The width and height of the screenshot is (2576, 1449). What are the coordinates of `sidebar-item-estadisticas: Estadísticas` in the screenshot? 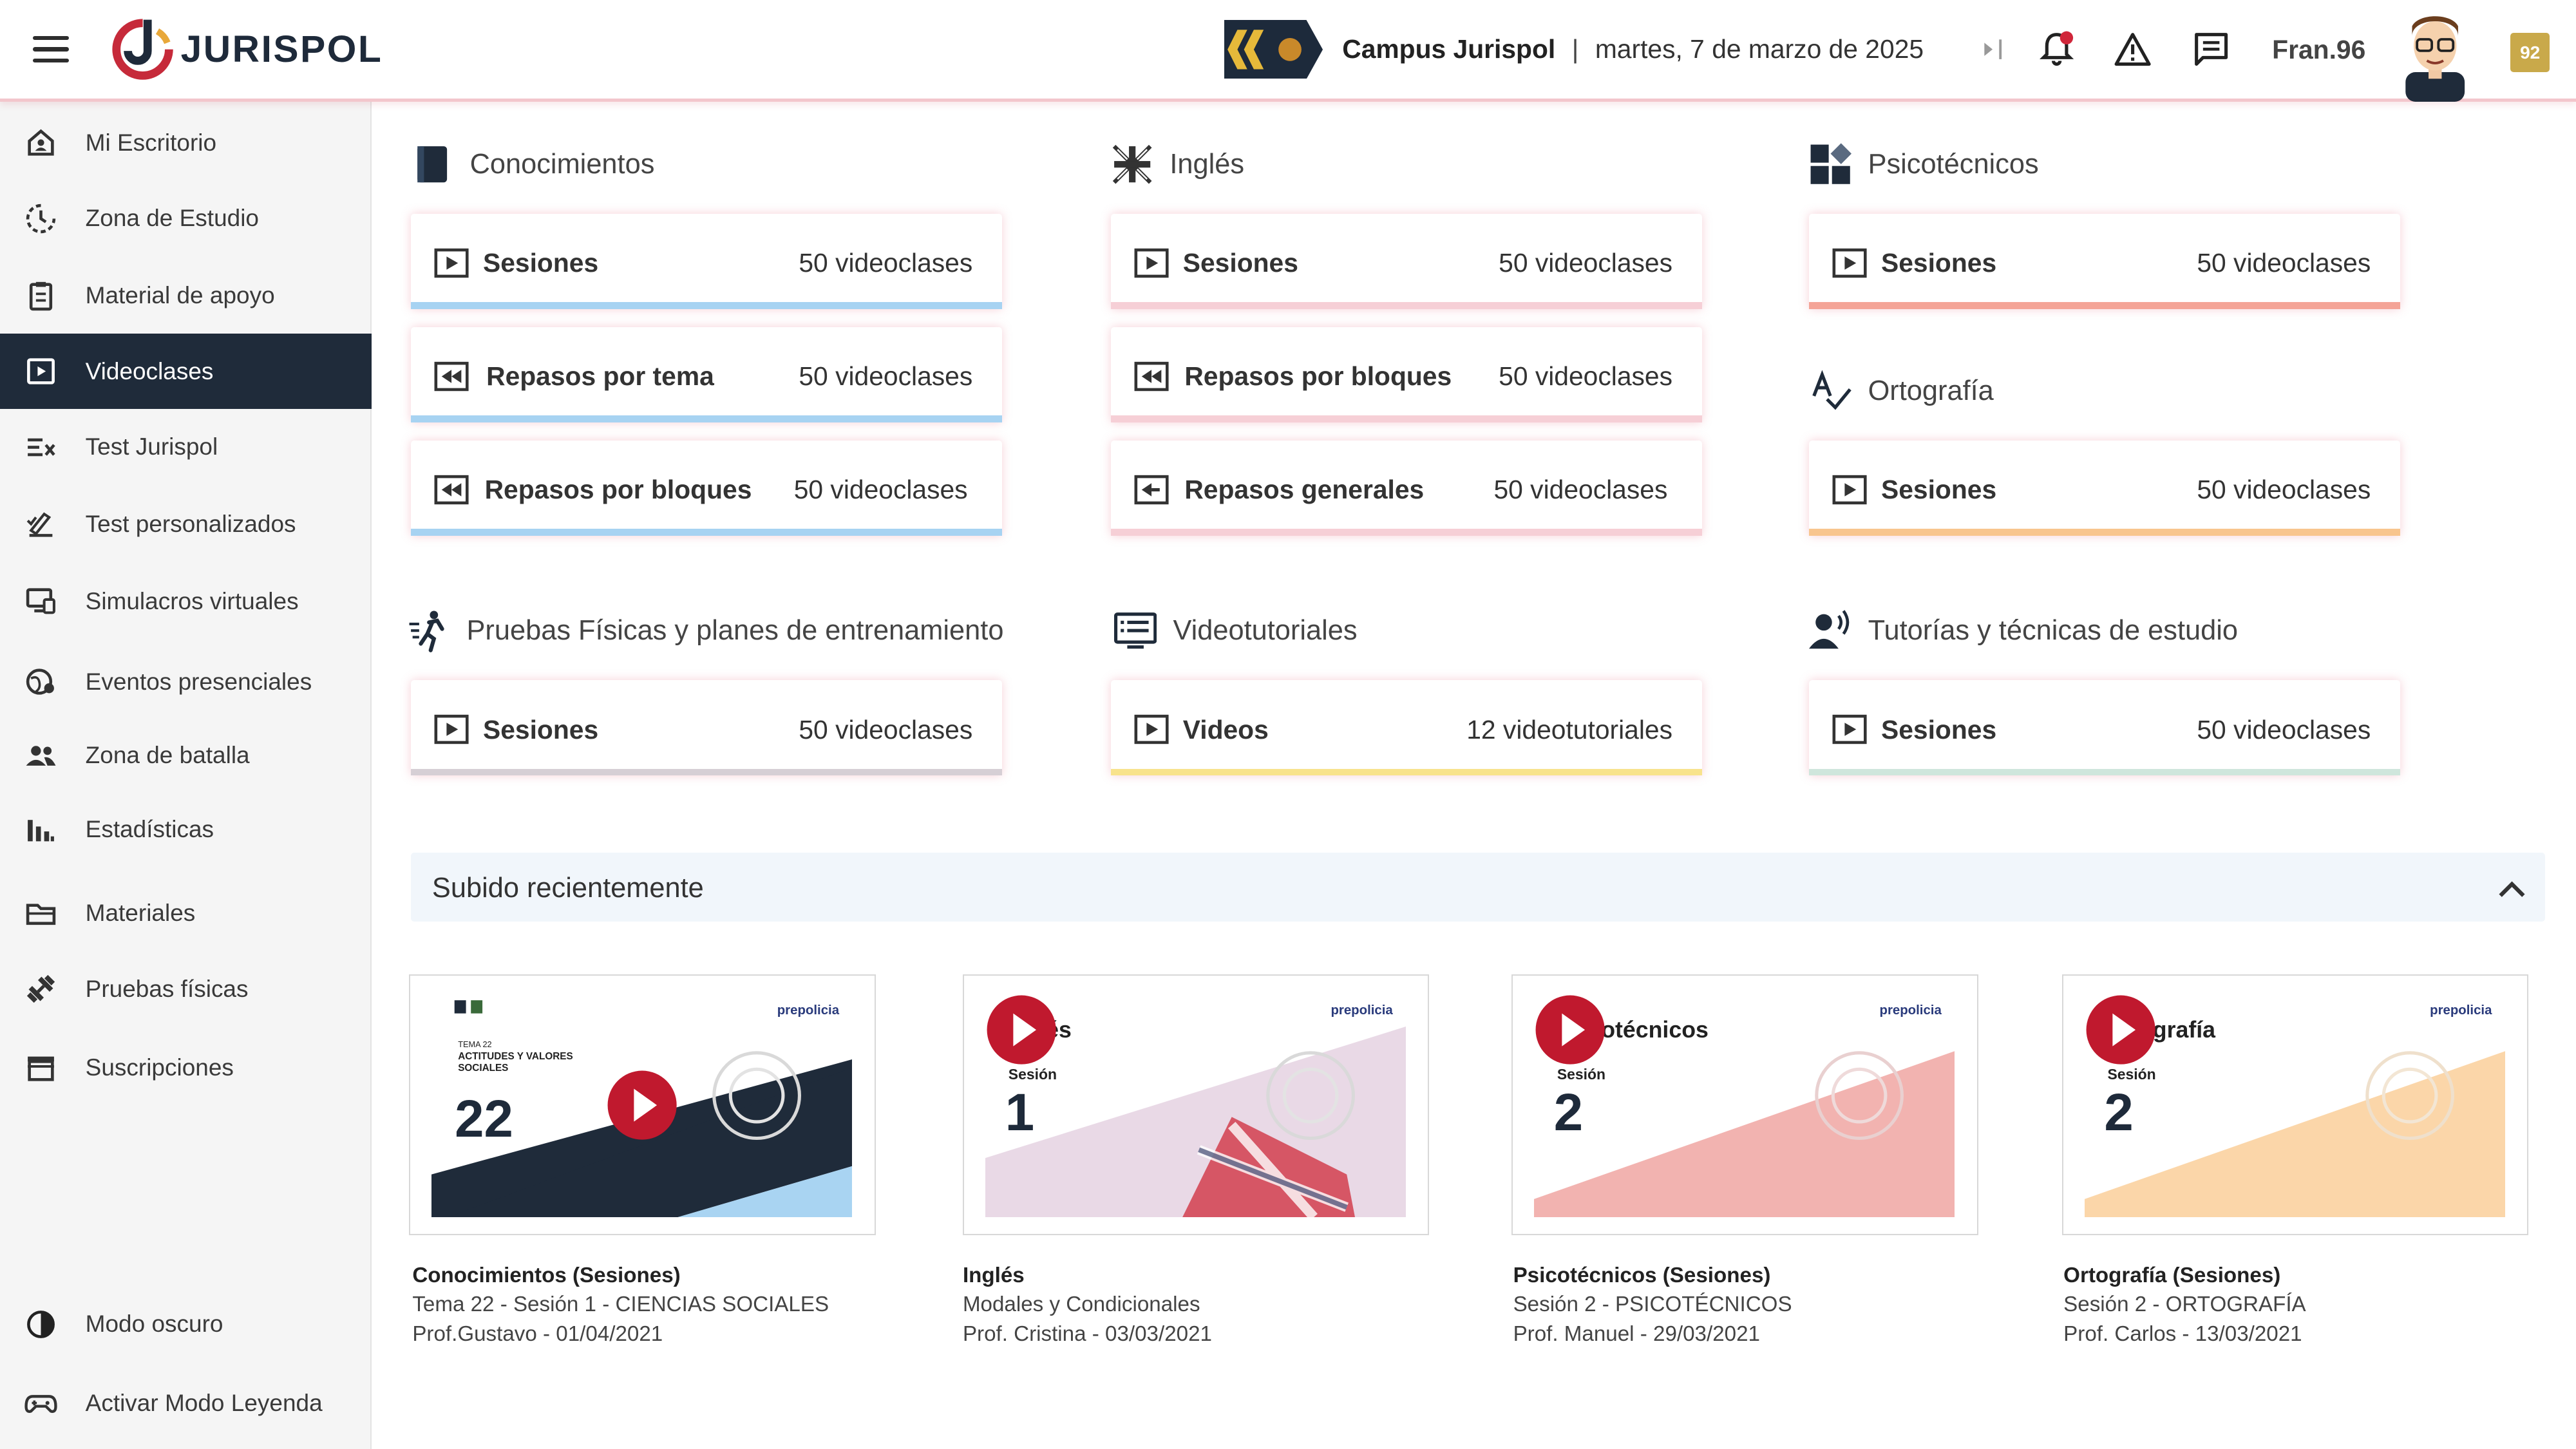 It's located at (186, 829).